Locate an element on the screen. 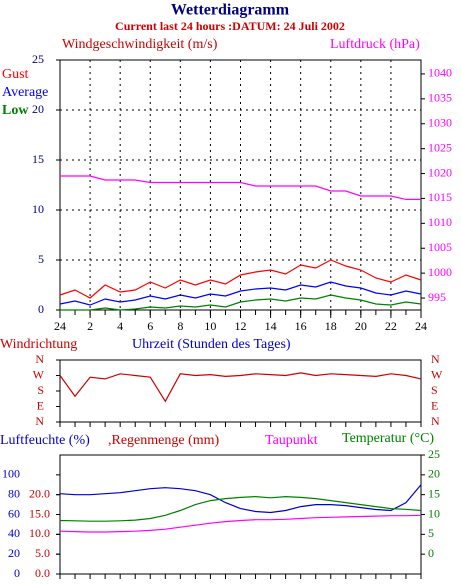 The height and width of the screenshot is (585, 461). plot-frame is located at coordinates (240, 391).